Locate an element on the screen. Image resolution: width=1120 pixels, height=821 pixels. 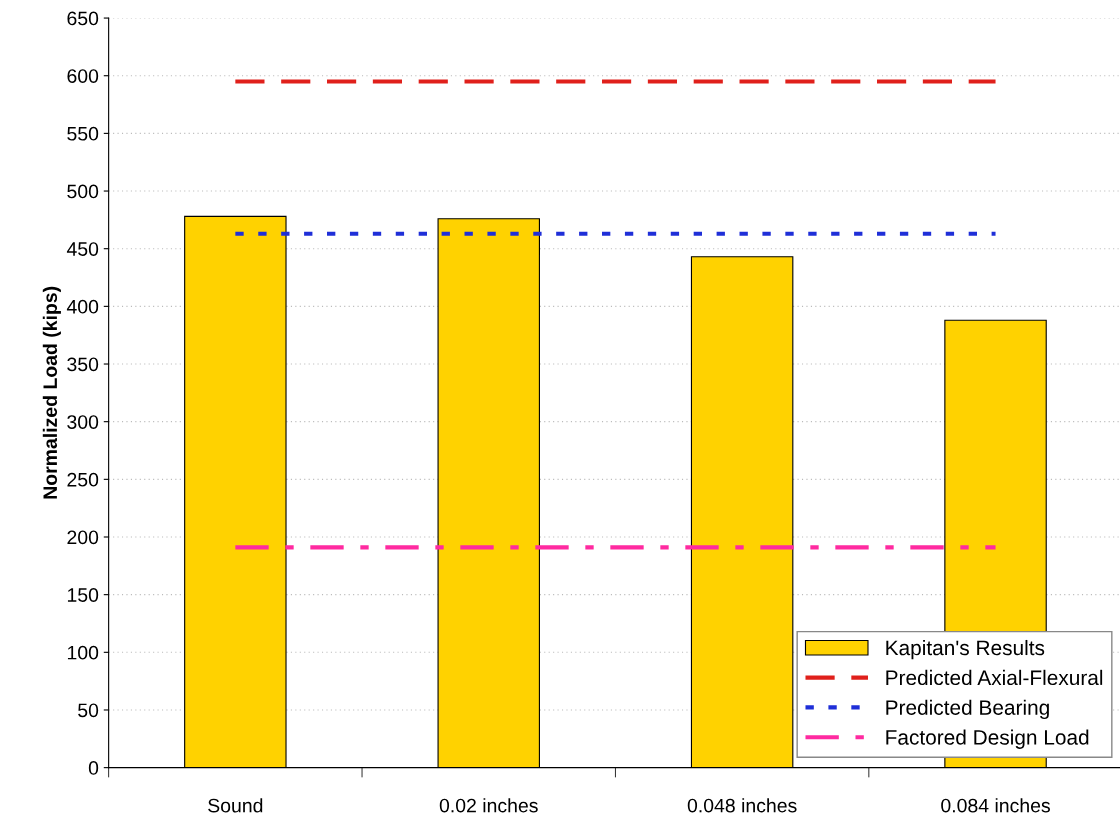
legend-label: Predicted Axial-Flexural is located at coordinates (994, 677).